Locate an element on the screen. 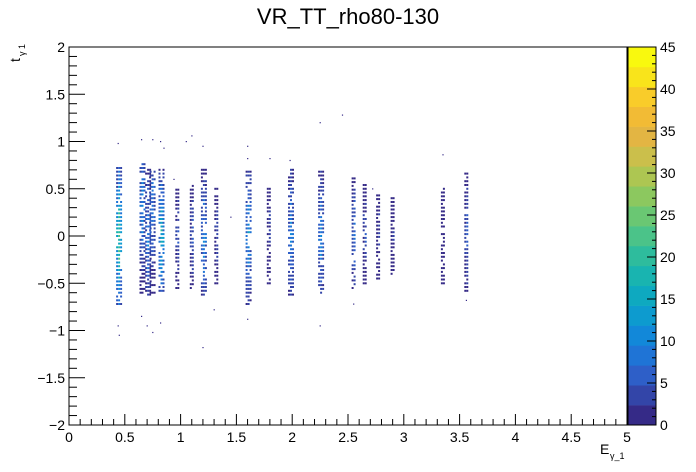 This screenshot has height=472, width=696. color-scale-band is located at coordinates (642, 315).